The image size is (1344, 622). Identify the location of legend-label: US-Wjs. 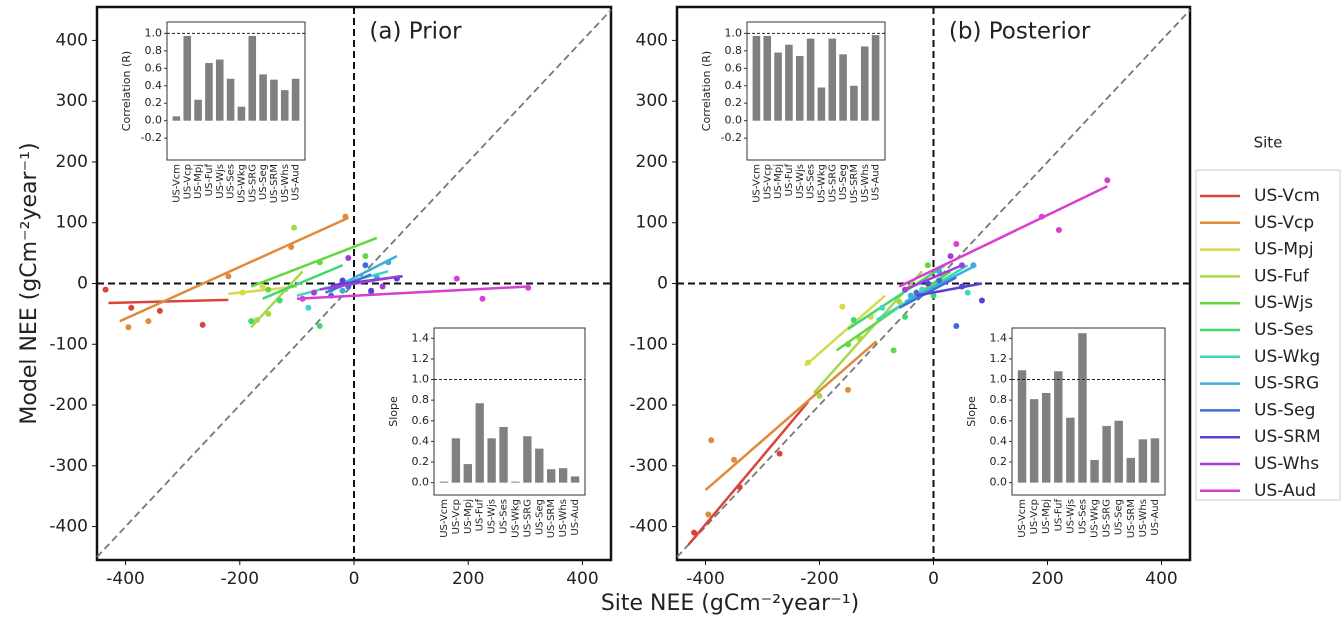
(1283, 303).